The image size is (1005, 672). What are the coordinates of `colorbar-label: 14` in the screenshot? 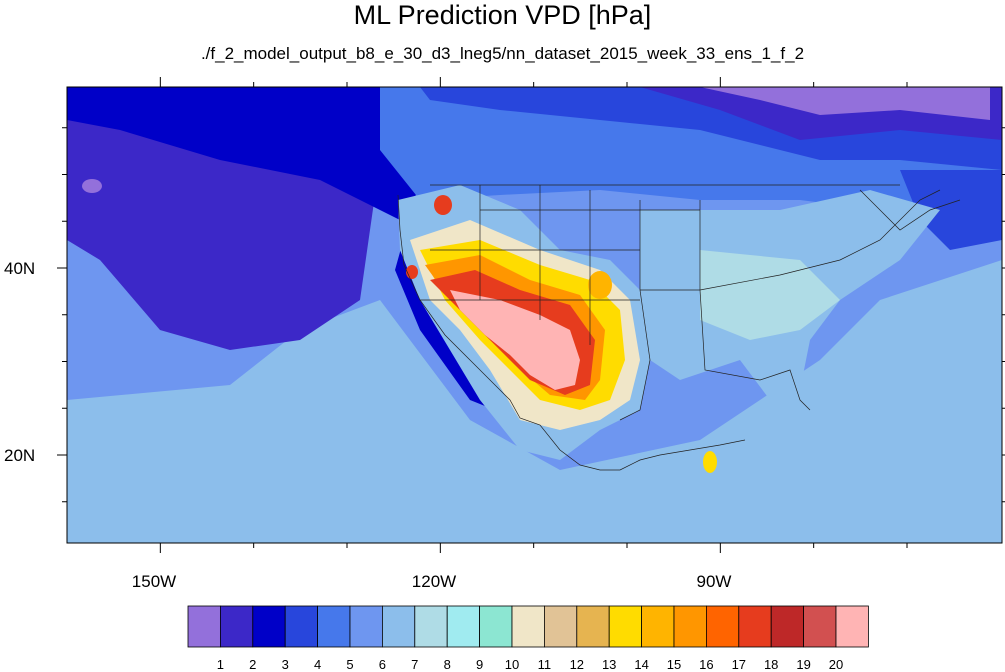 It's located at (641, 664).